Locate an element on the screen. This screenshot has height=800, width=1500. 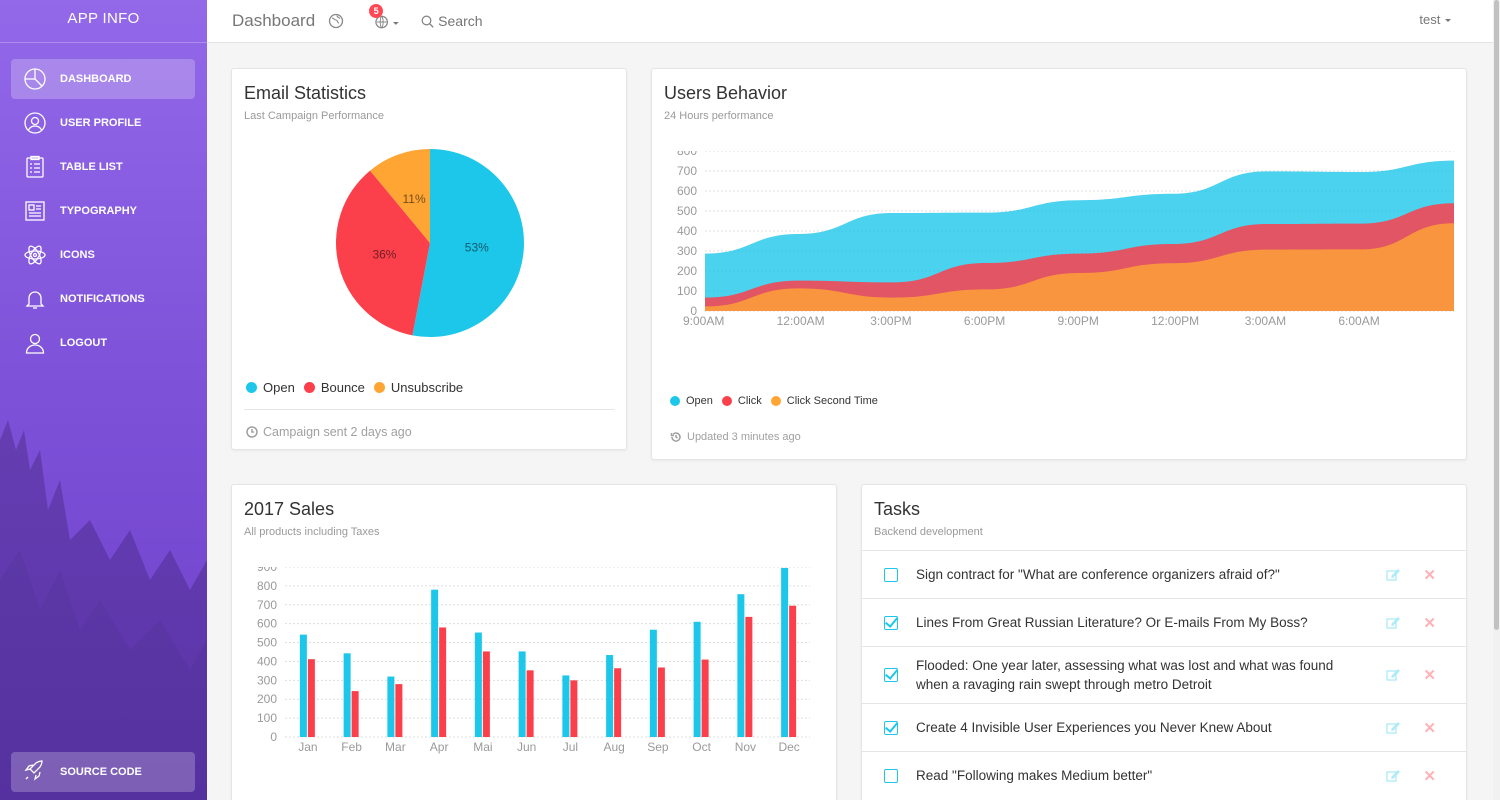
legend-item-click: Click is located at coordinates (741, 401).